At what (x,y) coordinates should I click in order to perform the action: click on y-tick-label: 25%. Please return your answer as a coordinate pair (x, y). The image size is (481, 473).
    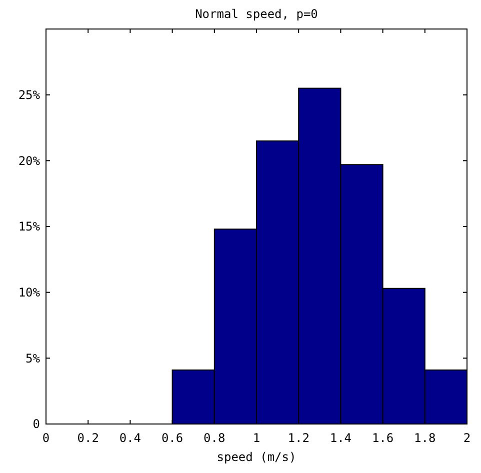
    Looking at the image, I should click on (29, 95).